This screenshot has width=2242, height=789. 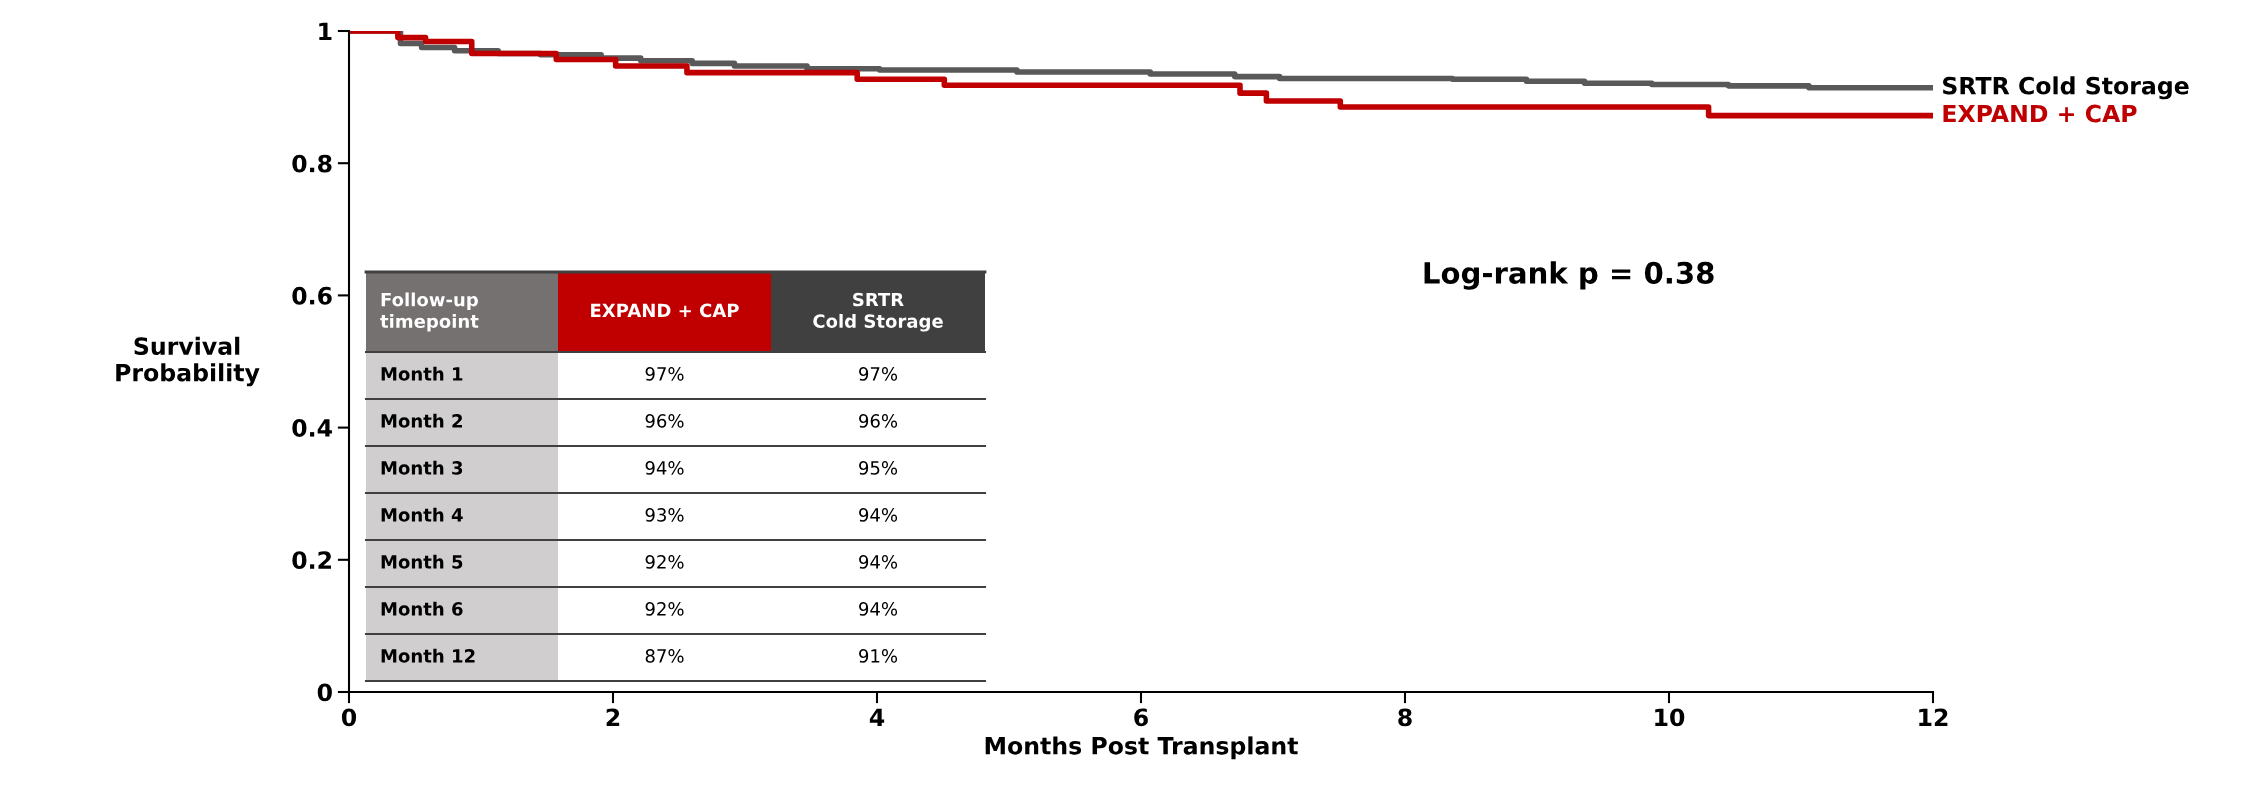 I want to click on x-tick-label: 4, so click(x=877, y=717).